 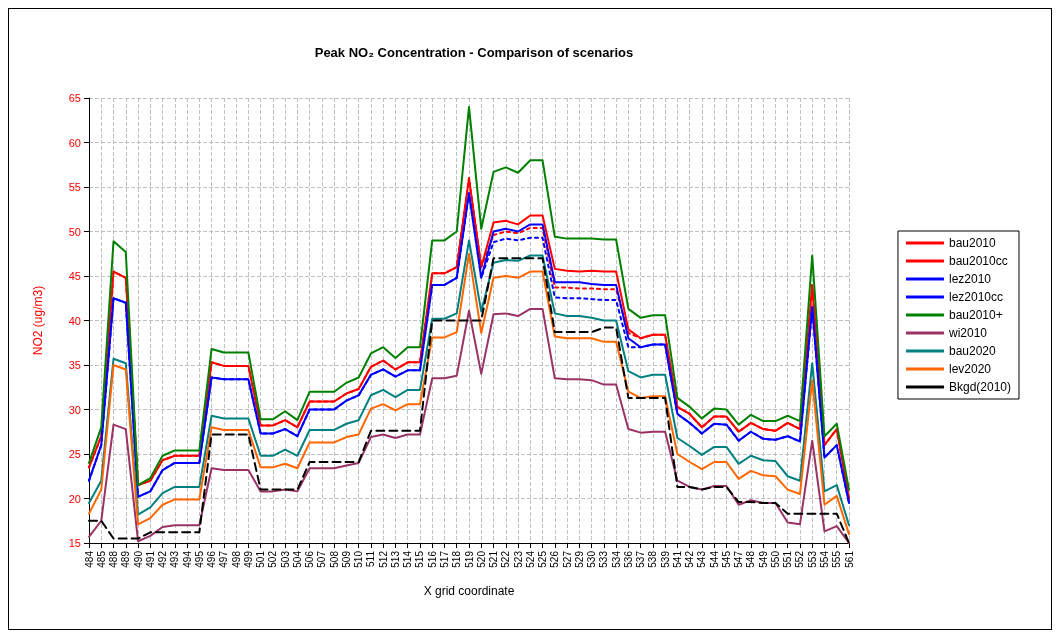 I want to click on x-tick-label: 521, so click(x=494, y=559).